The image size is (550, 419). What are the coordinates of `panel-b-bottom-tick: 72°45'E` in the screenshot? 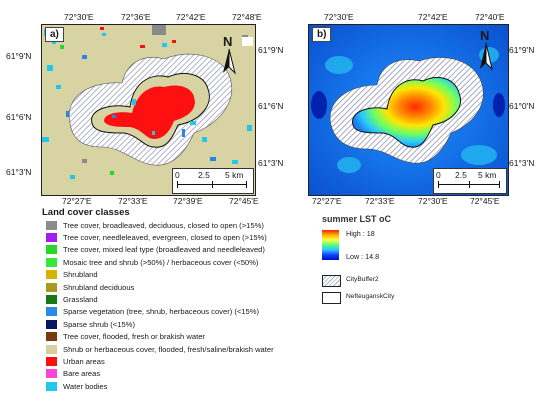 It's located at (485, 201).